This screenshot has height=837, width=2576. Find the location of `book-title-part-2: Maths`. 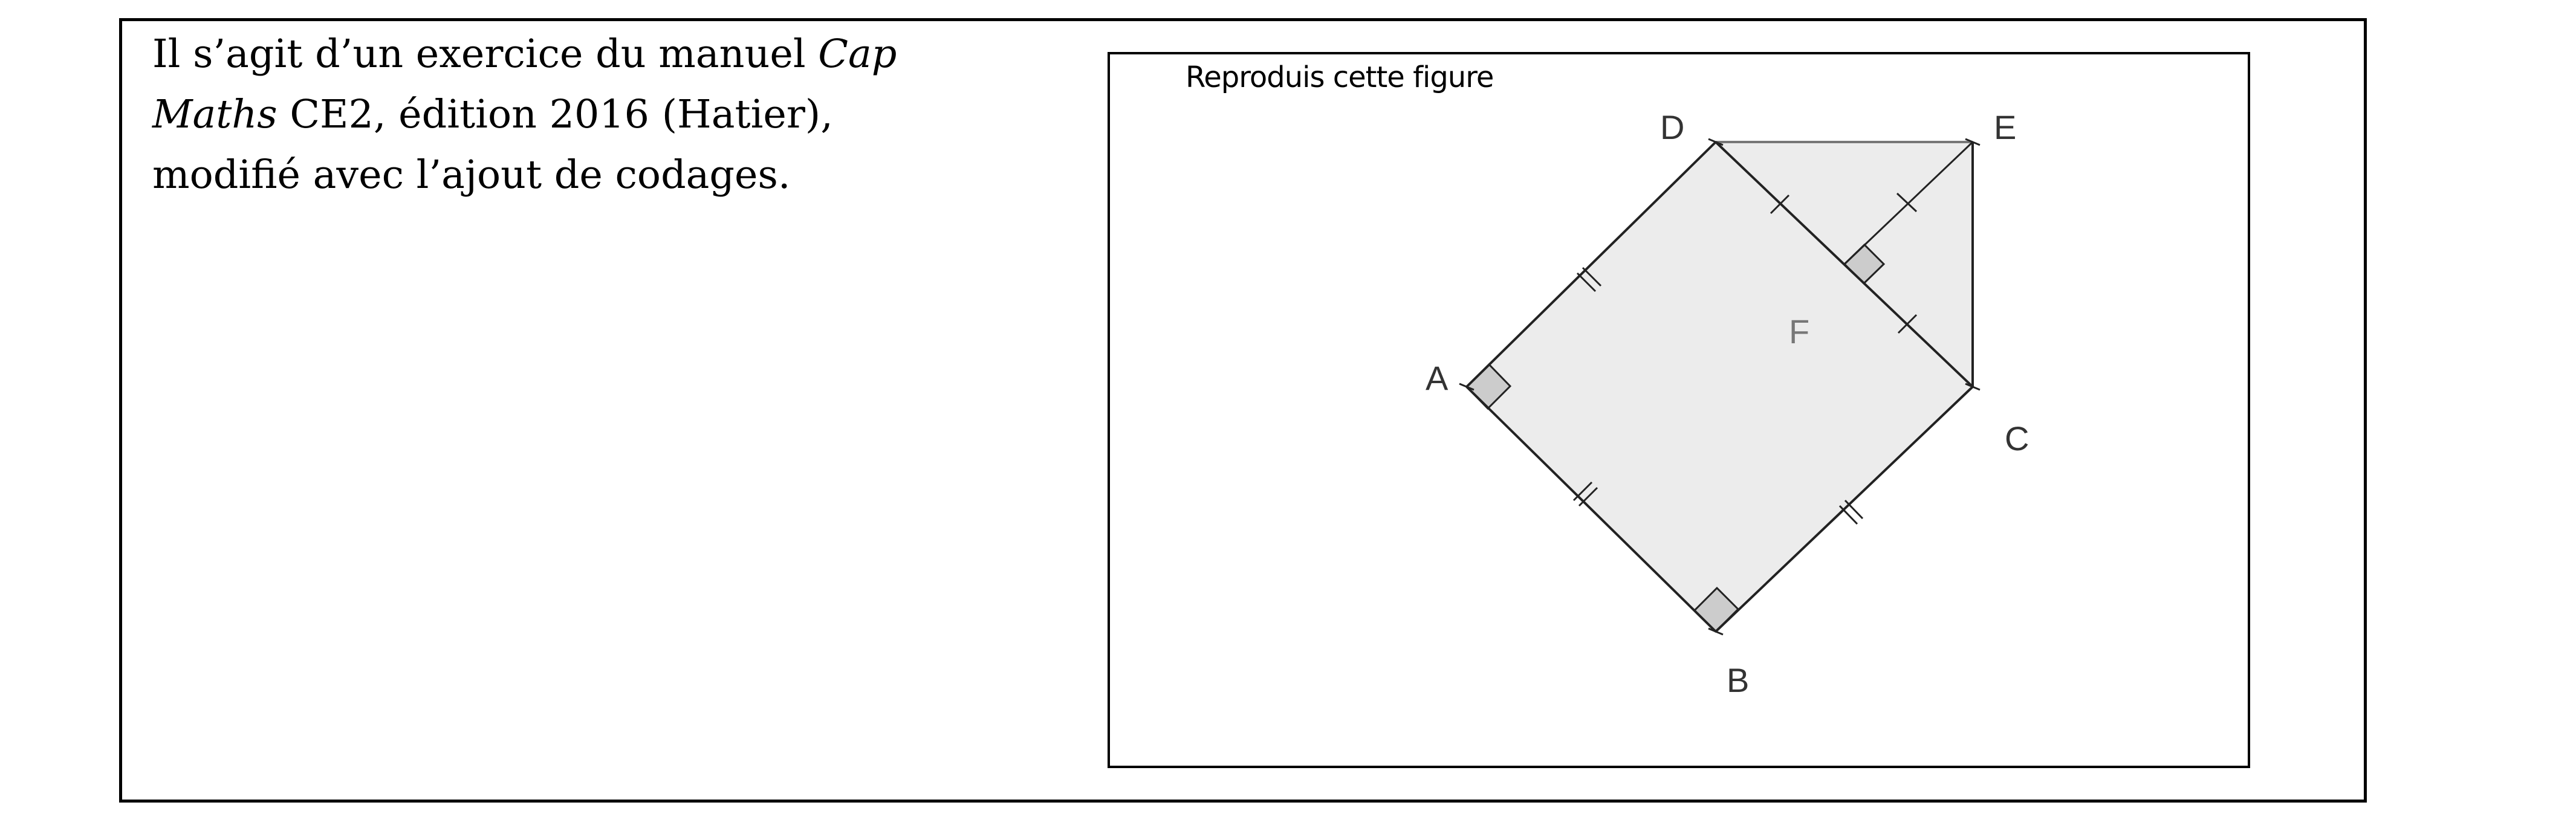

book-title-part-2: Maths is located at coordinates (214, 115).